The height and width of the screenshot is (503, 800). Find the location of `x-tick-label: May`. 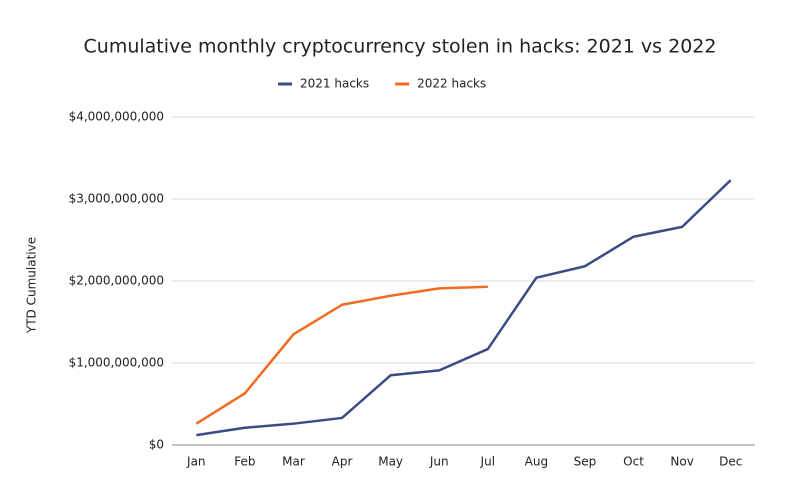

x-tick-label: May is located at coordinates (390, 462).